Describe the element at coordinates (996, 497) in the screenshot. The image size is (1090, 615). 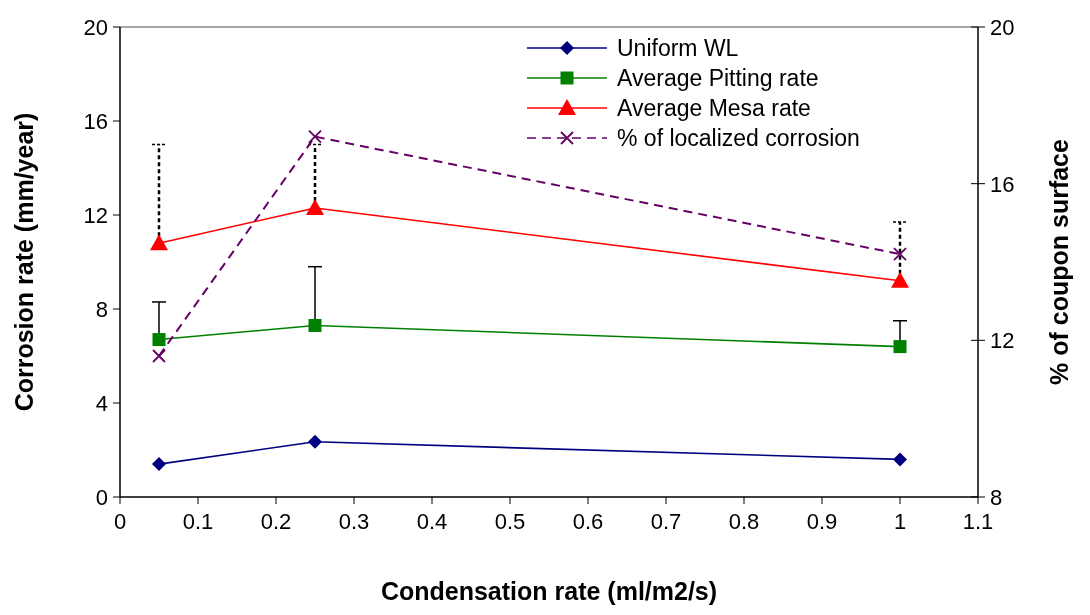
I see `y2-tick-label: 8` at that location.